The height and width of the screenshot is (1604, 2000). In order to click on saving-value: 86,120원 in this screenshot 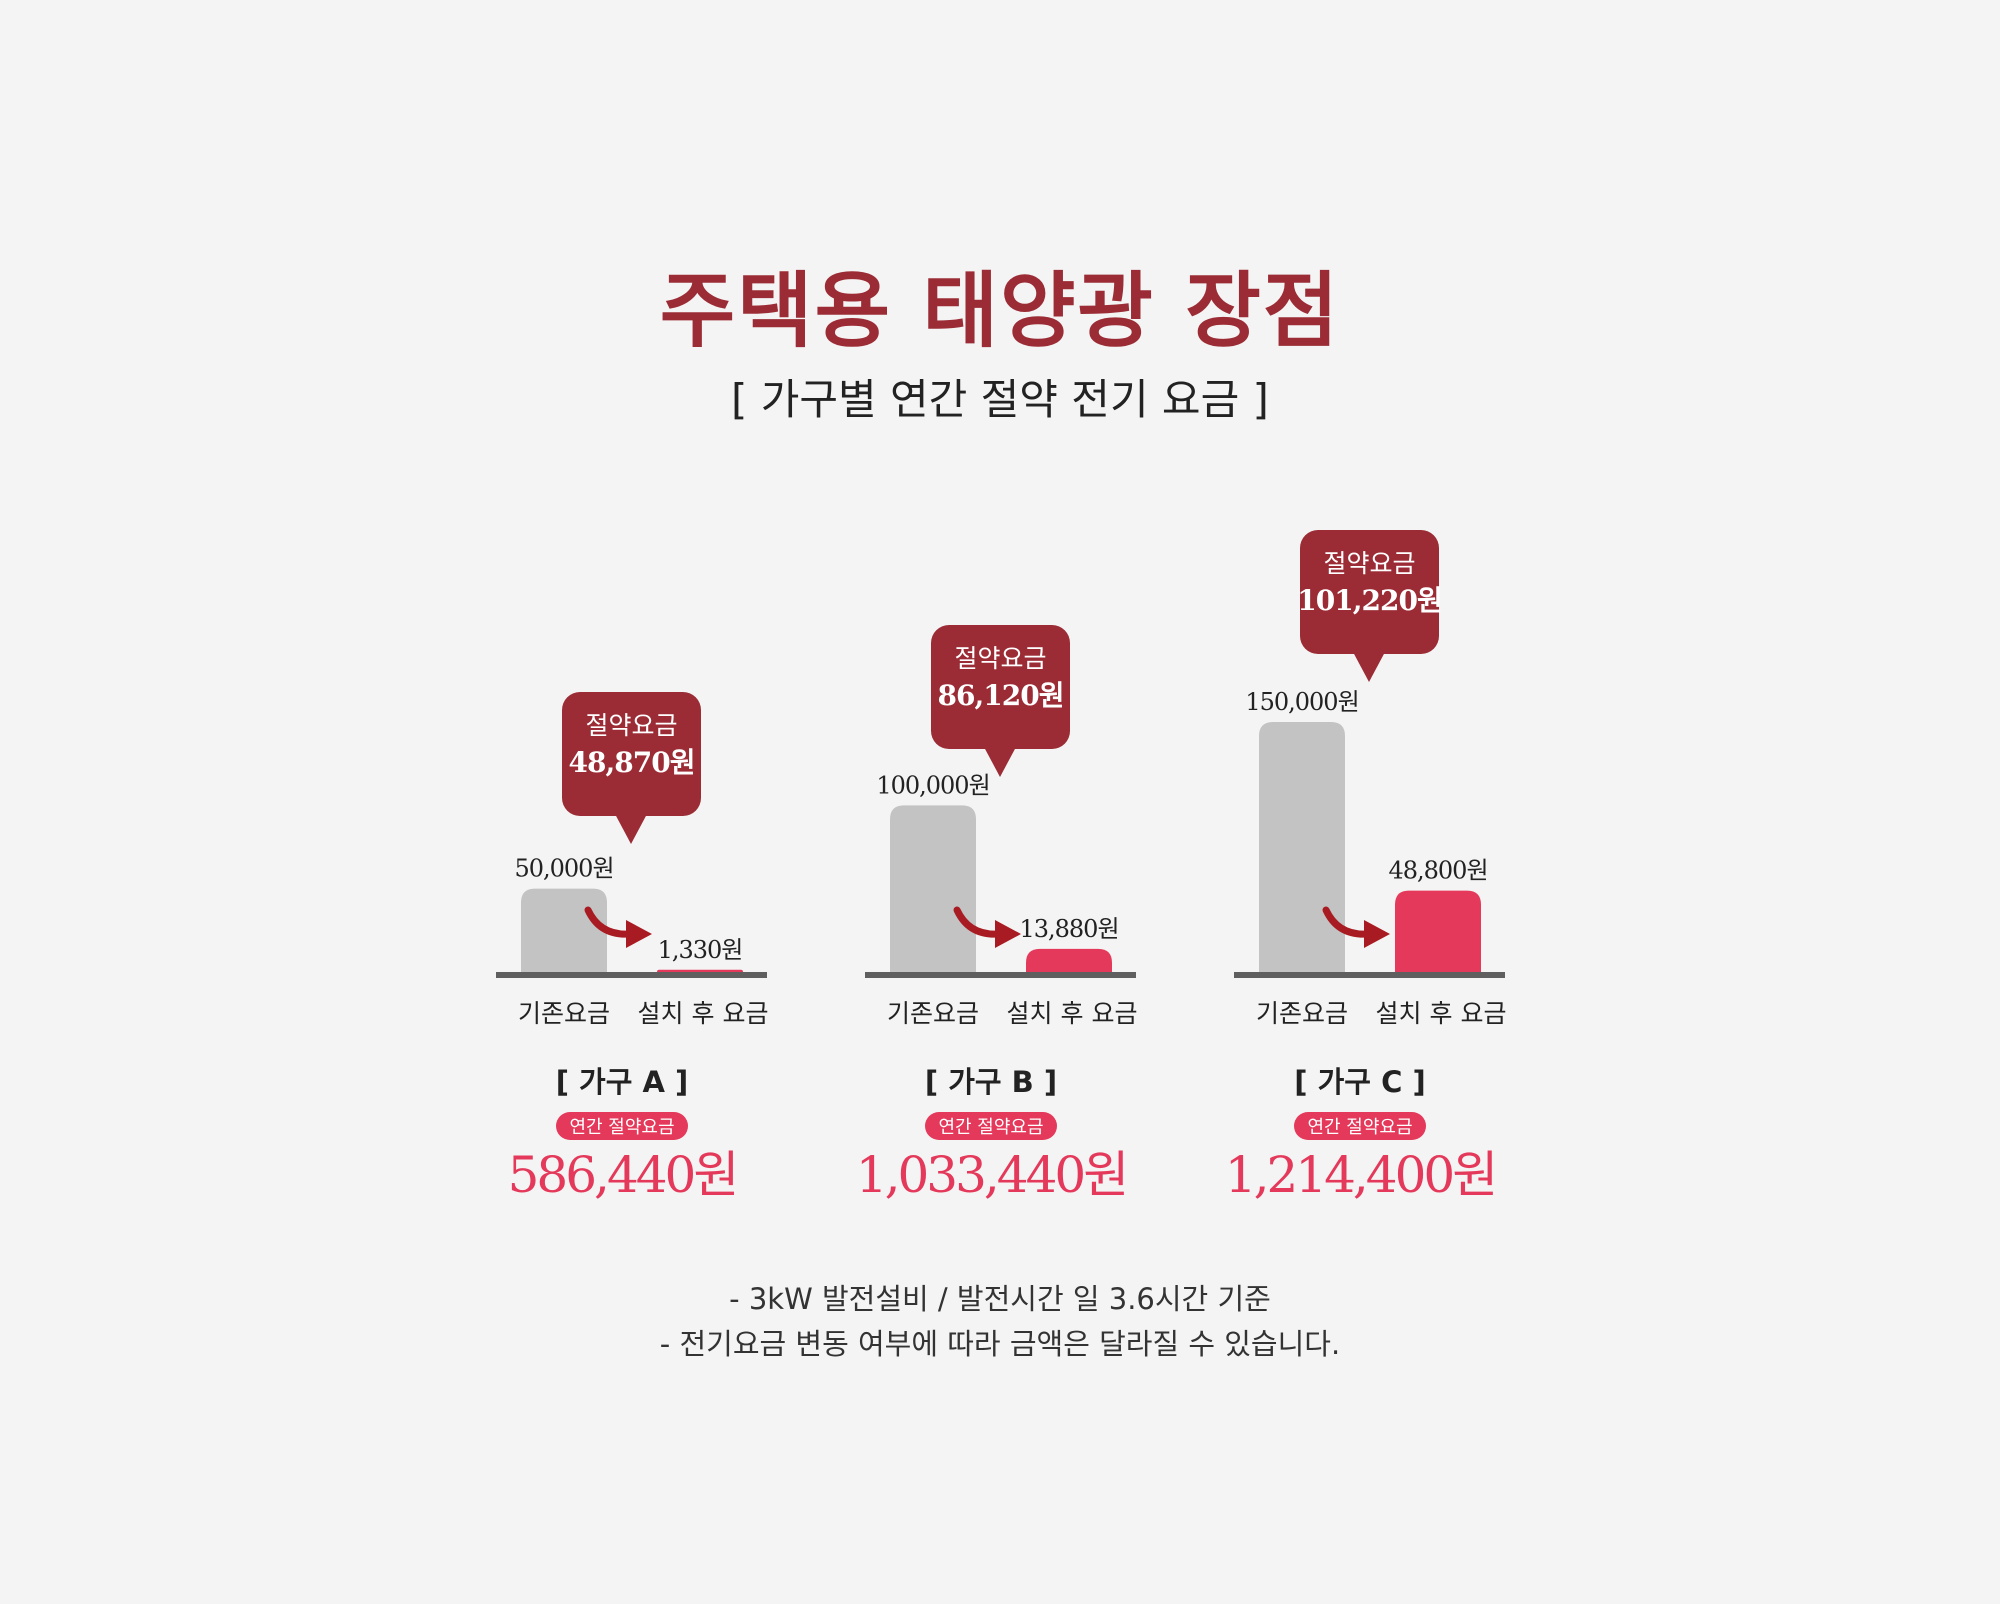, I will do `click(1001, 695)`.